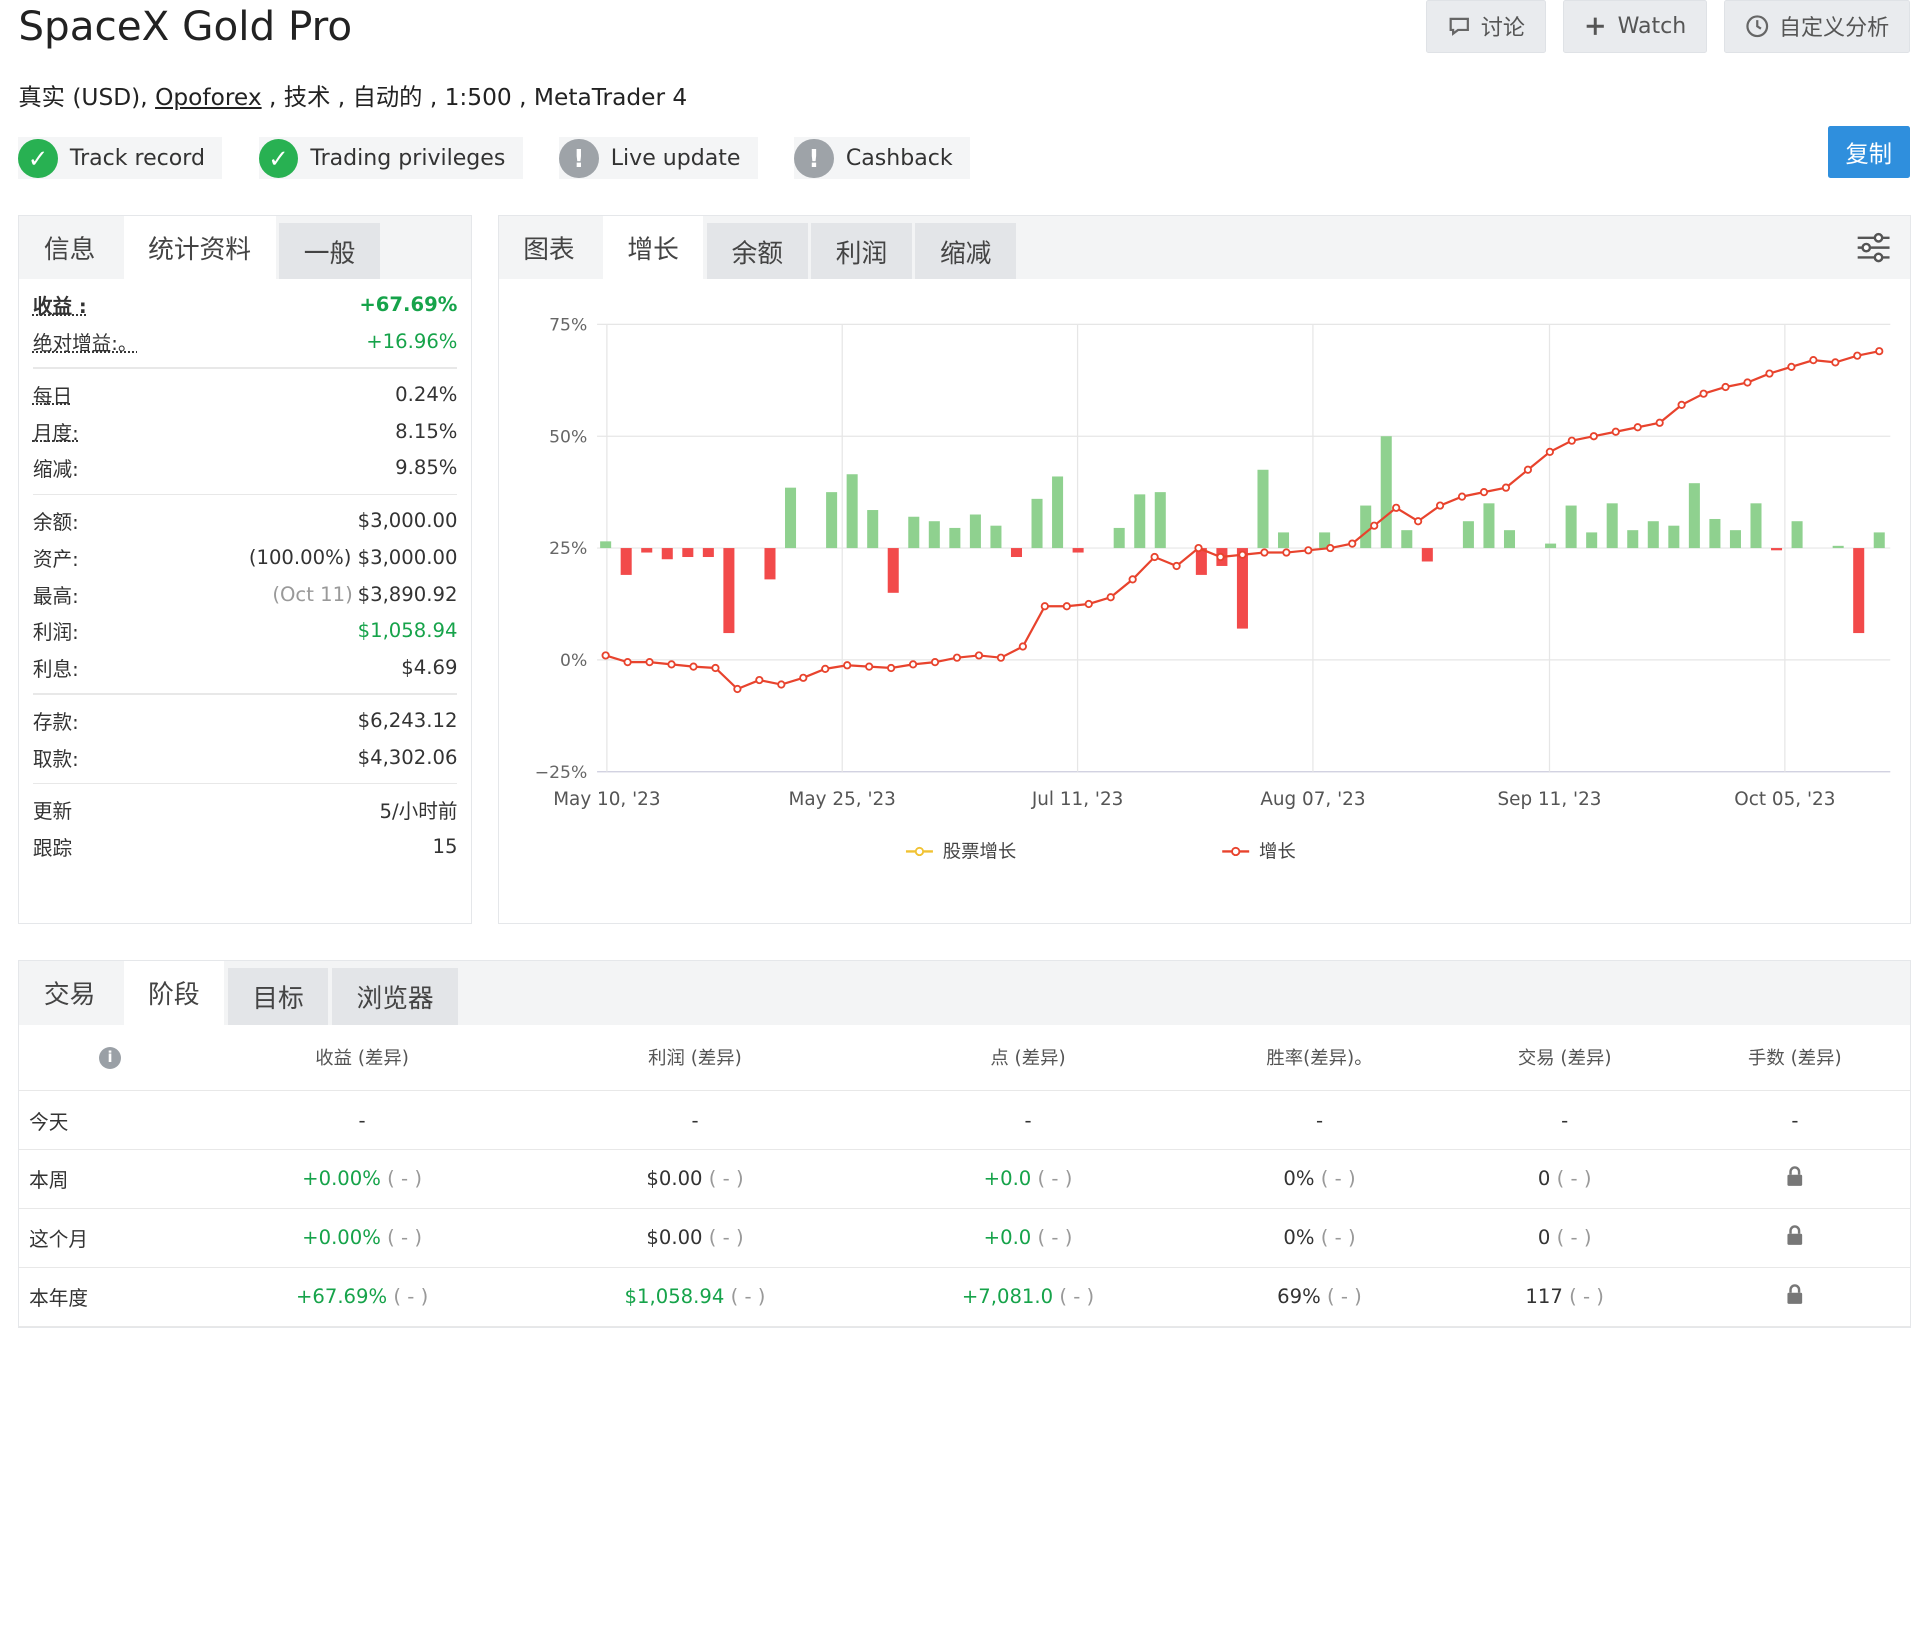 The image size is (1912, 1630). Describe the element at coordinates (1784, 799) in the screenshot. I see `x-tick-label: Oct 05, '23` at that location.